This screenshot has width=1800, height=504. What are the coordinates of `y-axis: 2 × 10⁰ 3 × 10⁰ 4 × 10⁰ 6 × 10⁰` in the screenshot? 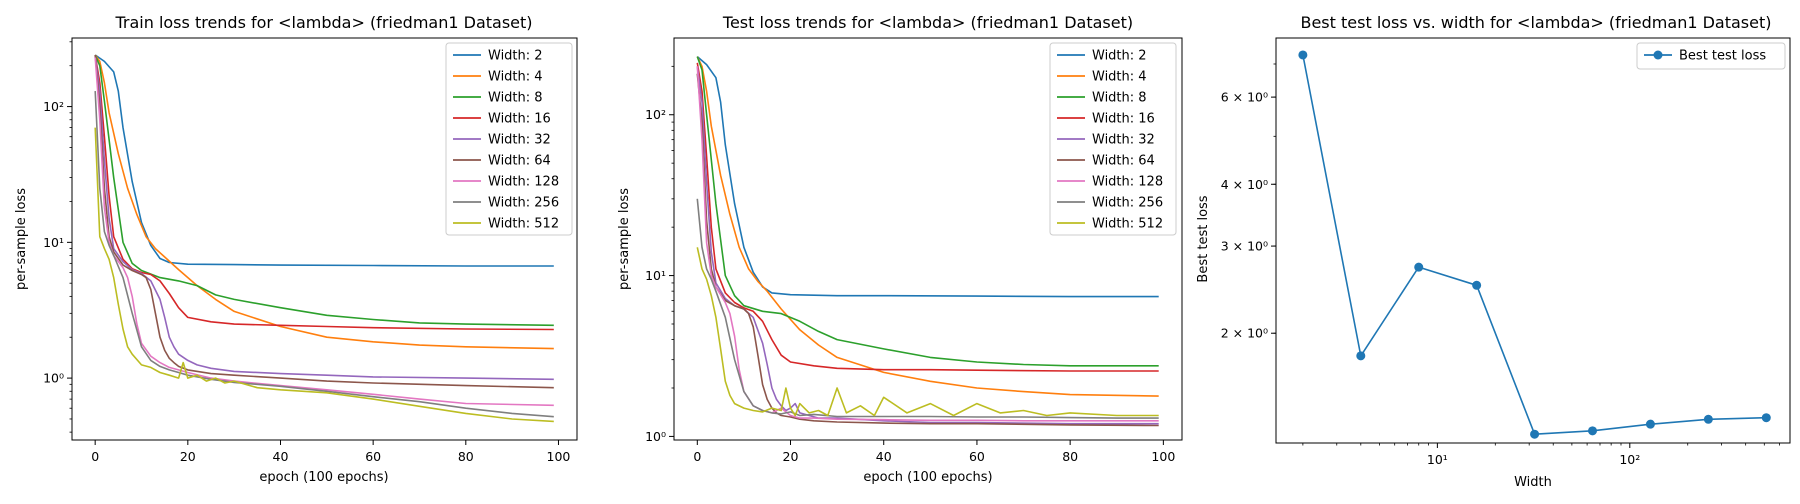 It's located at (1248, 202).